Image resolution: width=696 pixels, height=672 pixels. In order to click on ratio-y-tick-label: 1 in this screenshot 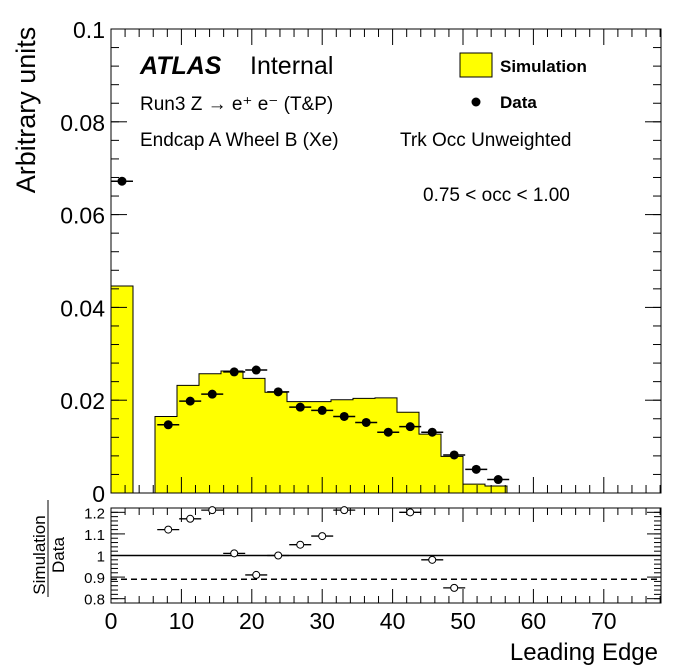, I will do `click(101, 557)`.